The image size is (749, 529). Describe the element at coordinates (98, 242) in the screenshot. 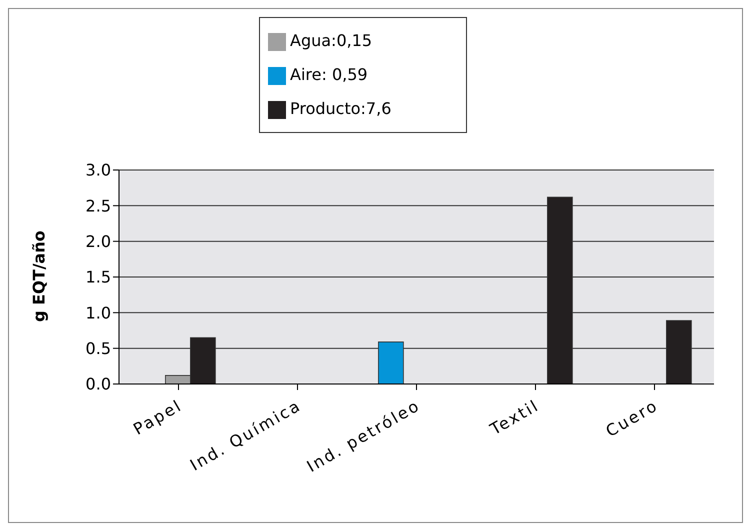

I see `y-tick-label: 2.0` at that location.